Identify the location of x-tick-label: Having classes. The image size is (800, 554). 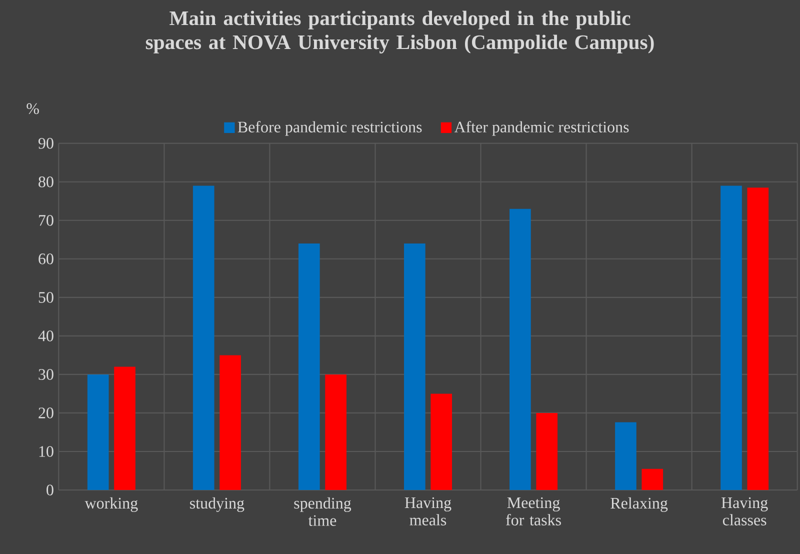
(744, 511).